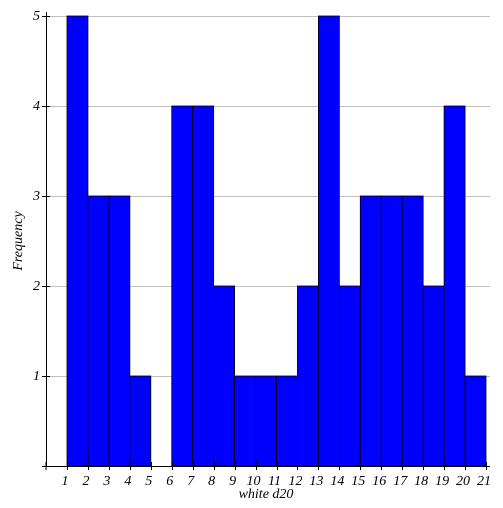  Describe the element at coordinates (358, 481) in the screenshot. I see `x-tick-label-15: 15` at that location.